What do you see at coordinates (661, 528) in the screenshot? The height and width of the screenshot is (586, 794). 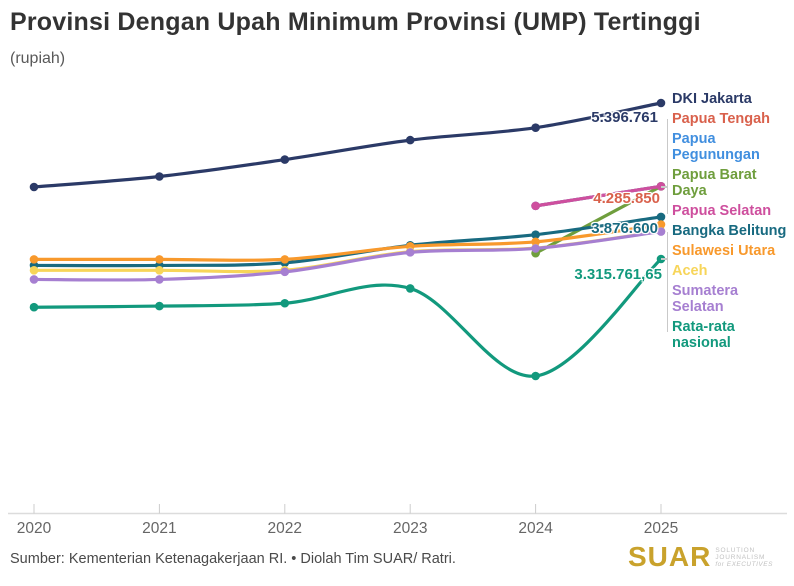 I see `x-axis-label-2025: 2025` at bounding box center [661, 528].